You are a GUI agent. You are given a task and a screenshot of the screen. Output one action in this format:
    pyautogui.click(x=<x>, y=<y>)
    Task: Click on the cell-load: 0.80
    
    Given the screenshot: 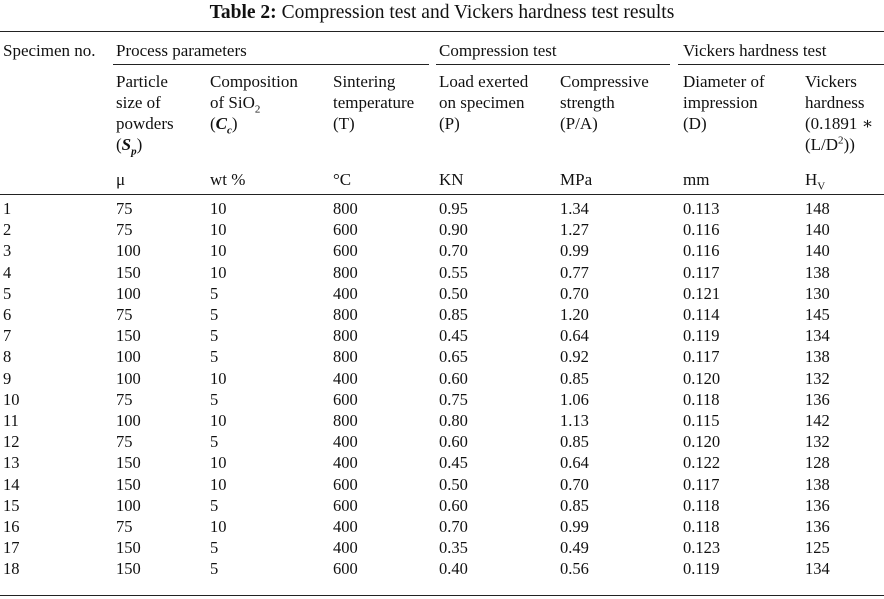 What is the action you would take?
    pyautogui.click(x=453, y=420)
    